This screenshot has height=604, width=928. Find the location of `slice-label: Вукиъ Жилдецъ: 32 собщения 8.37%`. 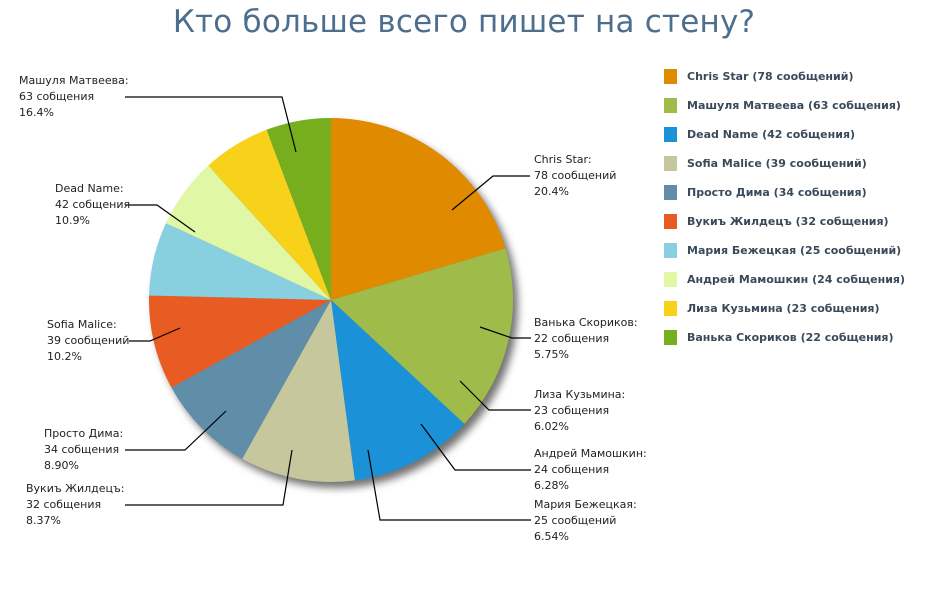

slice-label: Вукиъ Жилдецъ: 32 собщения 8.37% is located at coordinates (75, 504).